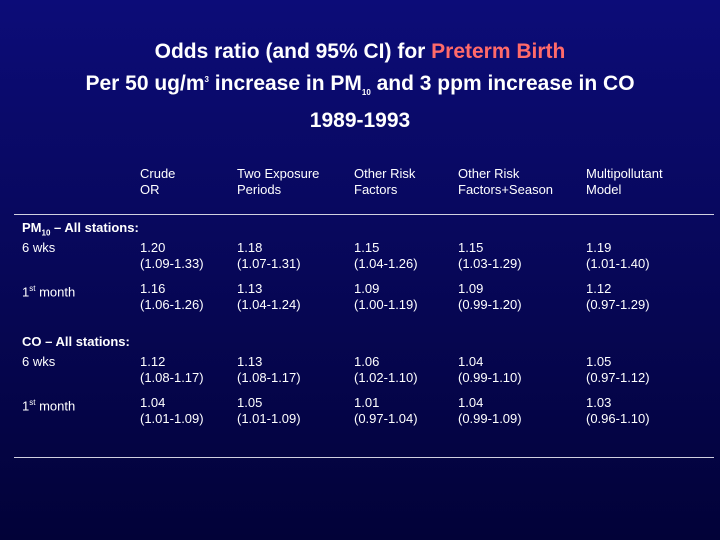 The width and height of the screenshot is (720, 540). I want to click on cell: 1.01 (0.97-1.04), so click(386, 411).